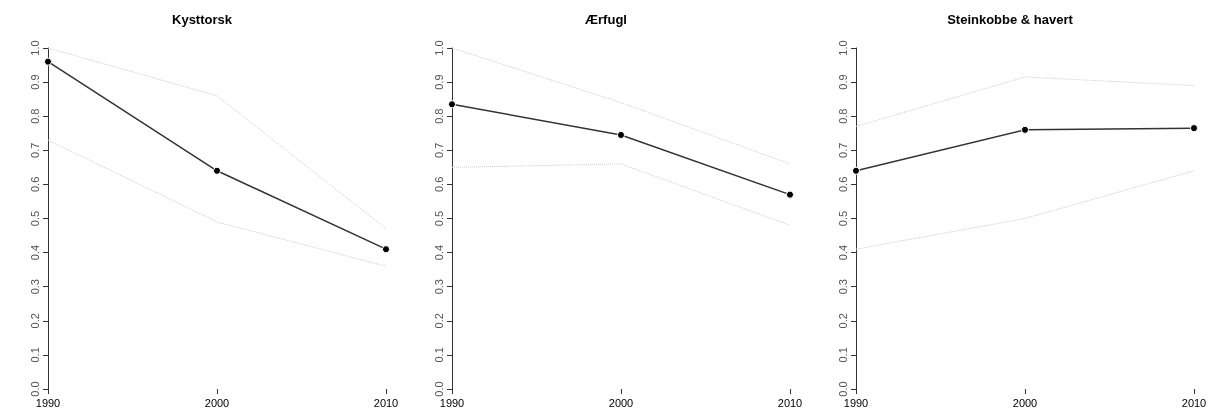 The image size is (1212, 419). I want to click on chart-title: Ærfugl, so click(606, 19).